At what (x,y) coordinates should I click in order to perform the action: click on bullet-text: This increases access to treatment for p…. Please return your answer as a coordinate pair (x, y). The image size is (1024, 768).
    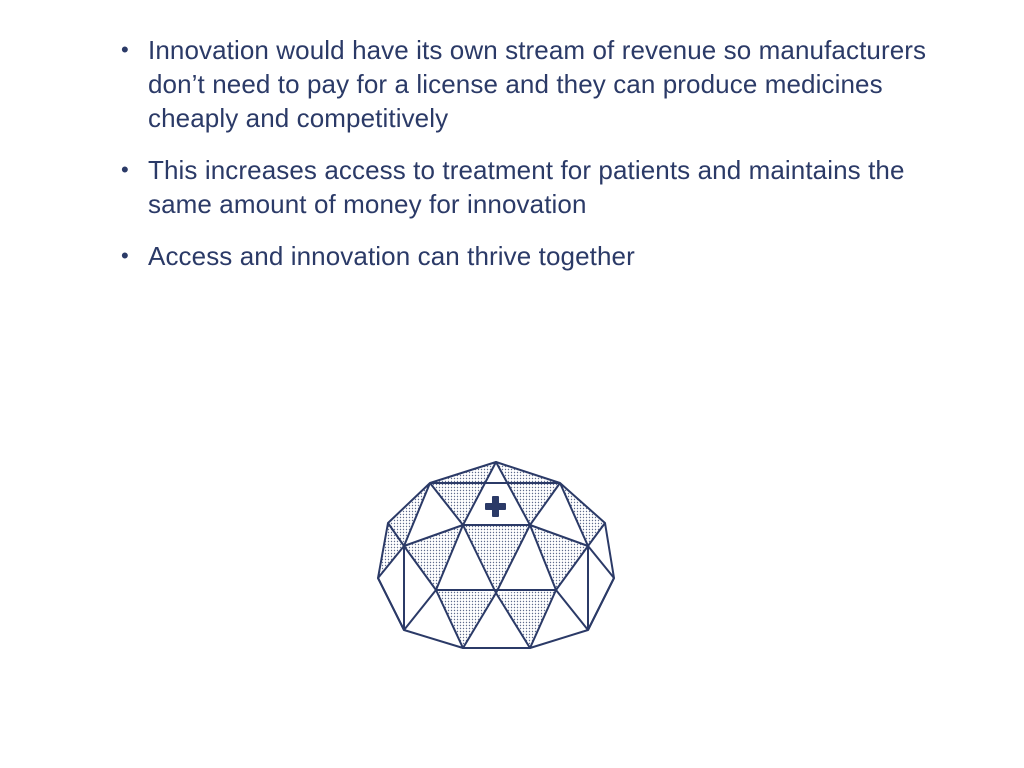
    Looking at the image, I should click on (526, 187).